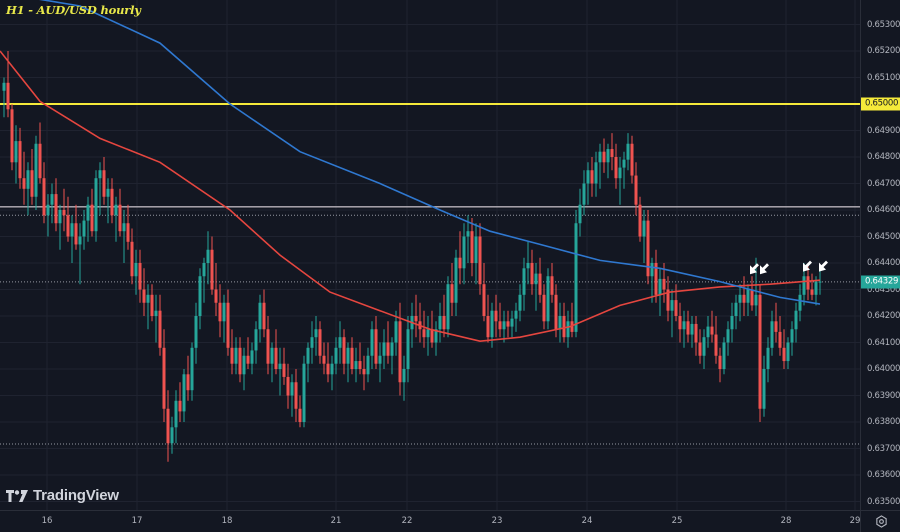  I want to click on tradingview-logo: TradingView, so click(62, 495).